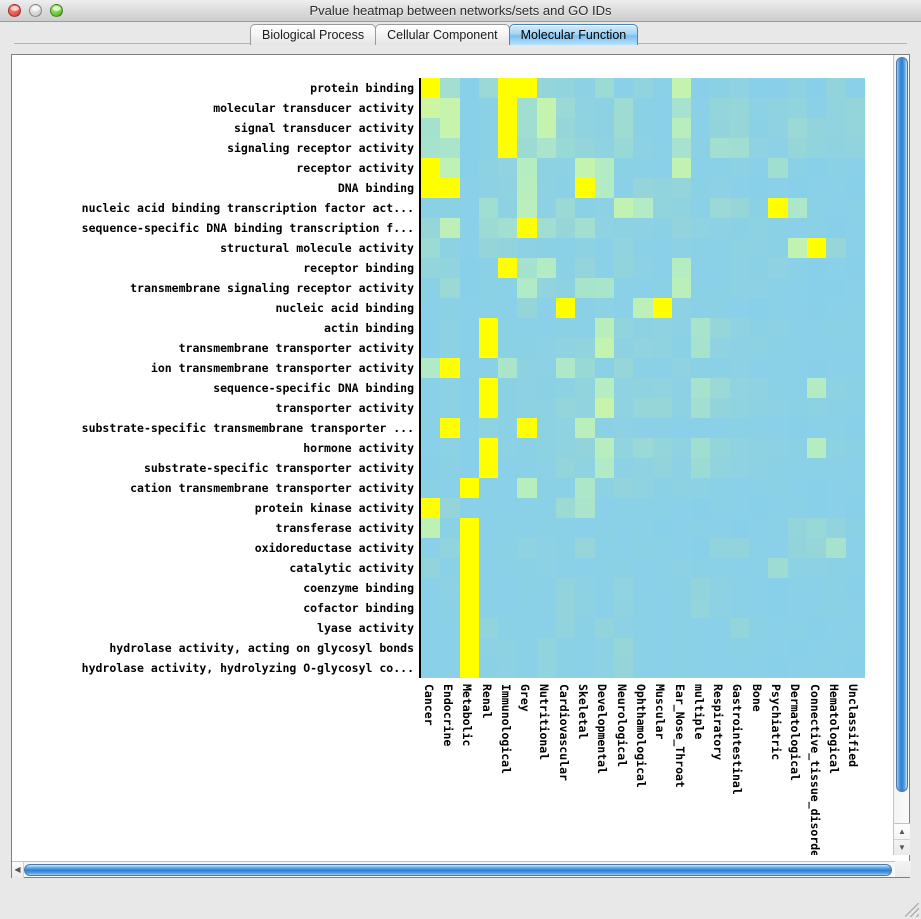 Image resolution: width=921 pixels, height=919 pixels. I want to click on tab-cellular-component: Cellular Component, so click(442, 34).